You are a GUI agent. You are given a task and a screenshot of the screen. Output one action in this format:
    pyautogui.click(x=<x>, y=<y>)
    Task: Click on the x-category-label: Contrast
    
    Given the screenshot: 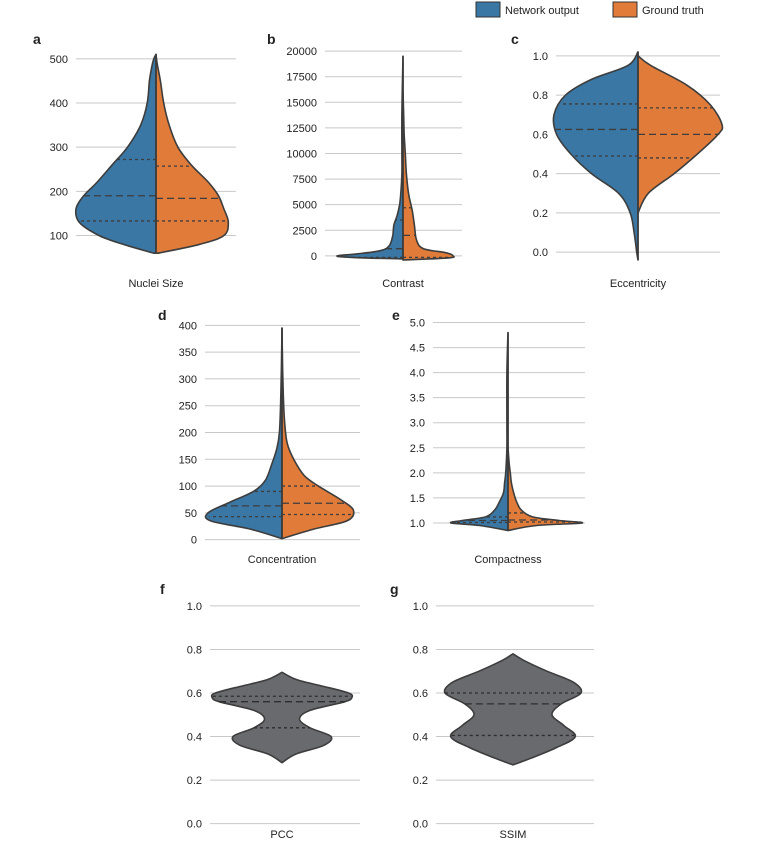 What is the action you would take?
    pyautogui.click(x=403, y=284)
    